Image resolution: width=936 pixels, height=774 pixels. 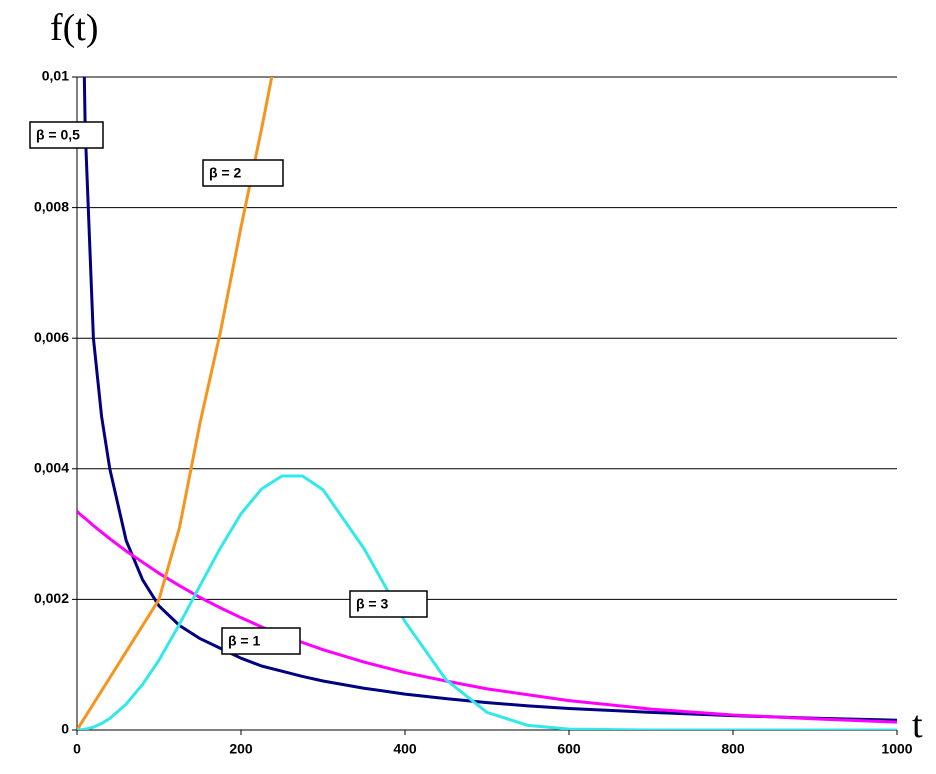 I want to click on x-tick-label: 200, so click(x=241, y=749).